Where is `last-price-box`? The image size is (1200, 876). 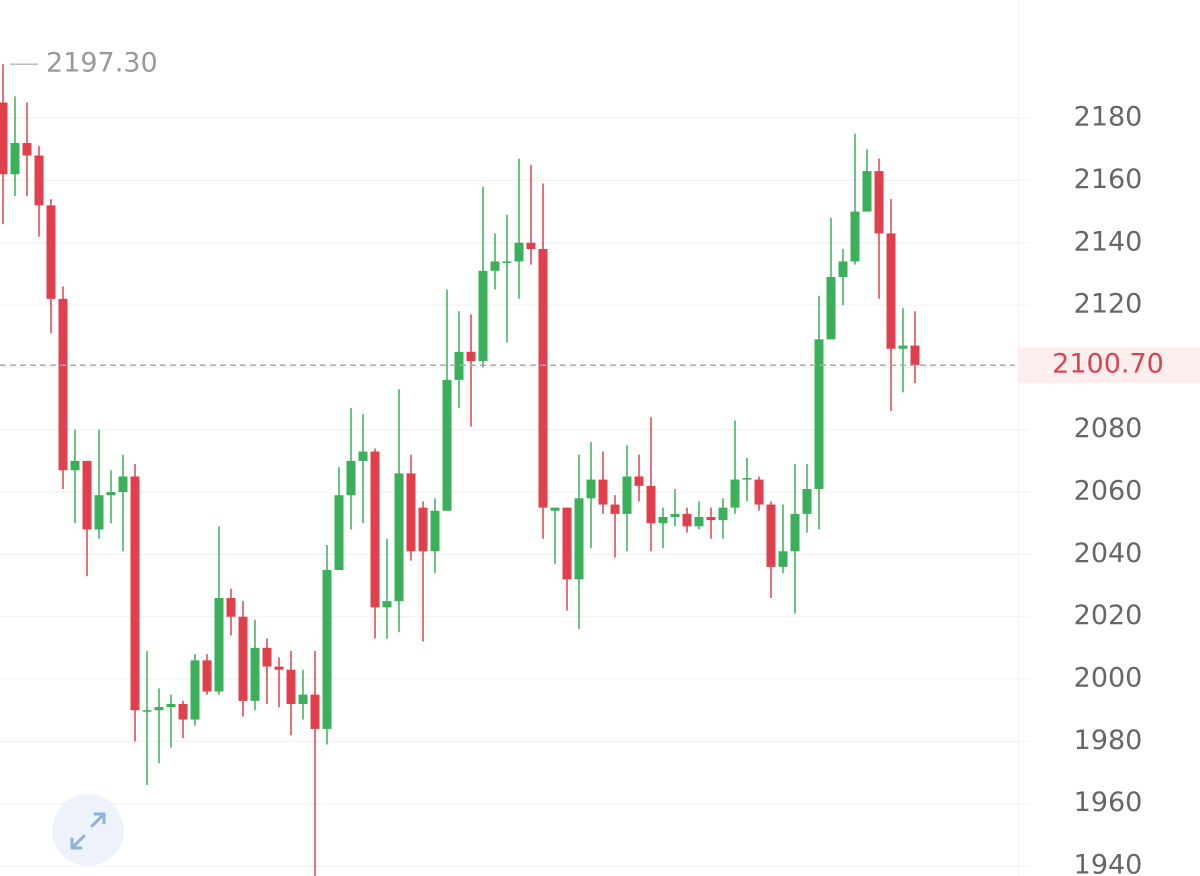
last-price-box is located at coordinates (1109, 365).